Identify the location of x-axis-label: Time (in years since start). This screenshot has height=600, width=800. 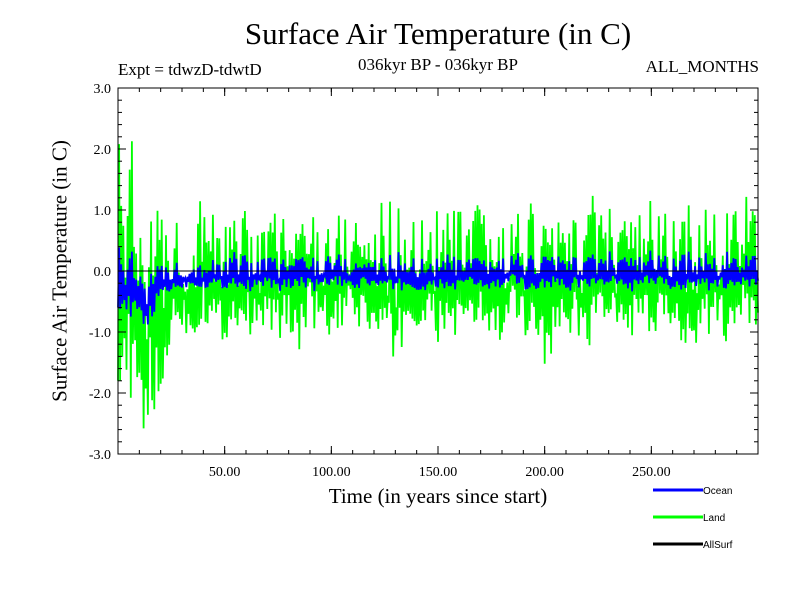
(438, 496).